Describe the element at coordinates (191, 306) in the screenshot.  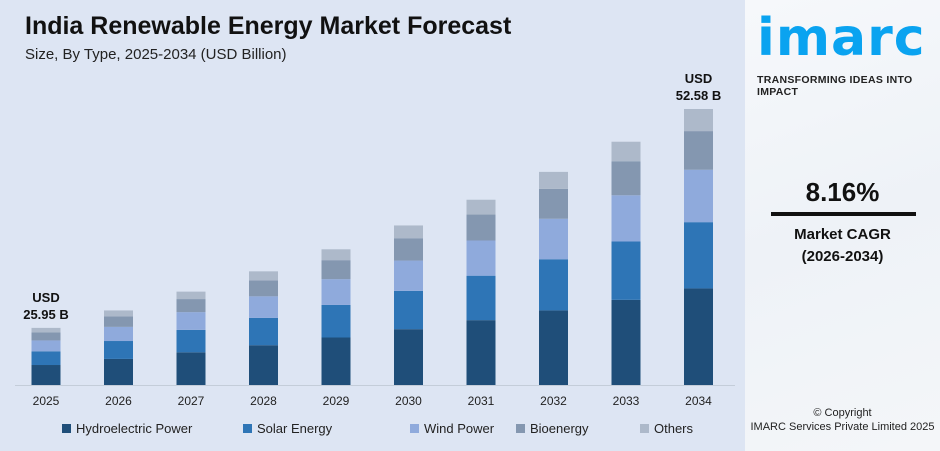
I see `bar-segment-bioenergy-2027` at that location.